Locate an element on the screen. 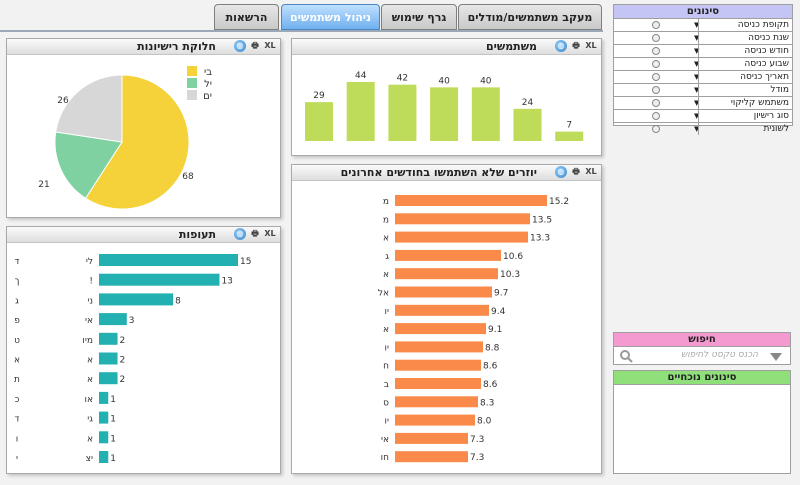 The height and width of the screenshot is (485, 800). column-divider is located at coordinates (698, 116).